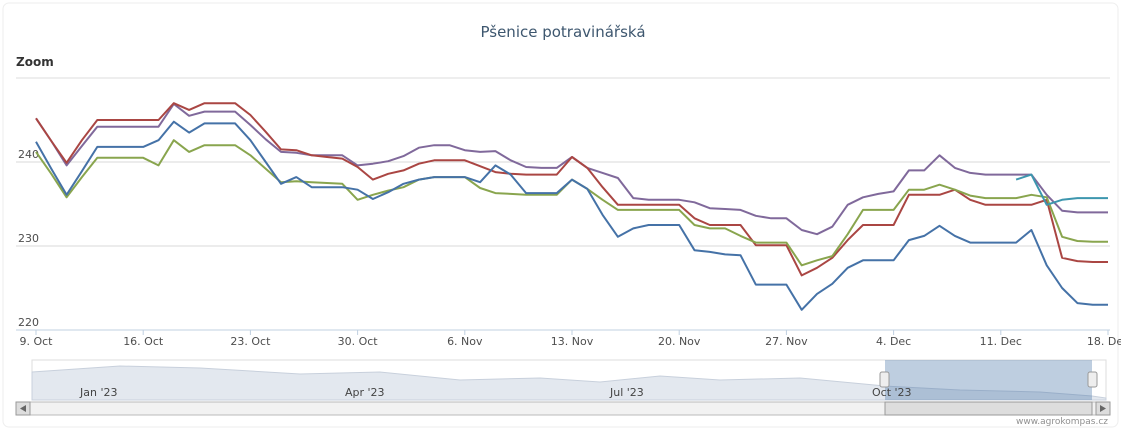 The image size is (1121, 430). Describe the element at coordinates (1001, 341) in the screenshot. I see `x-tick-label: 11. Dec` at that location.